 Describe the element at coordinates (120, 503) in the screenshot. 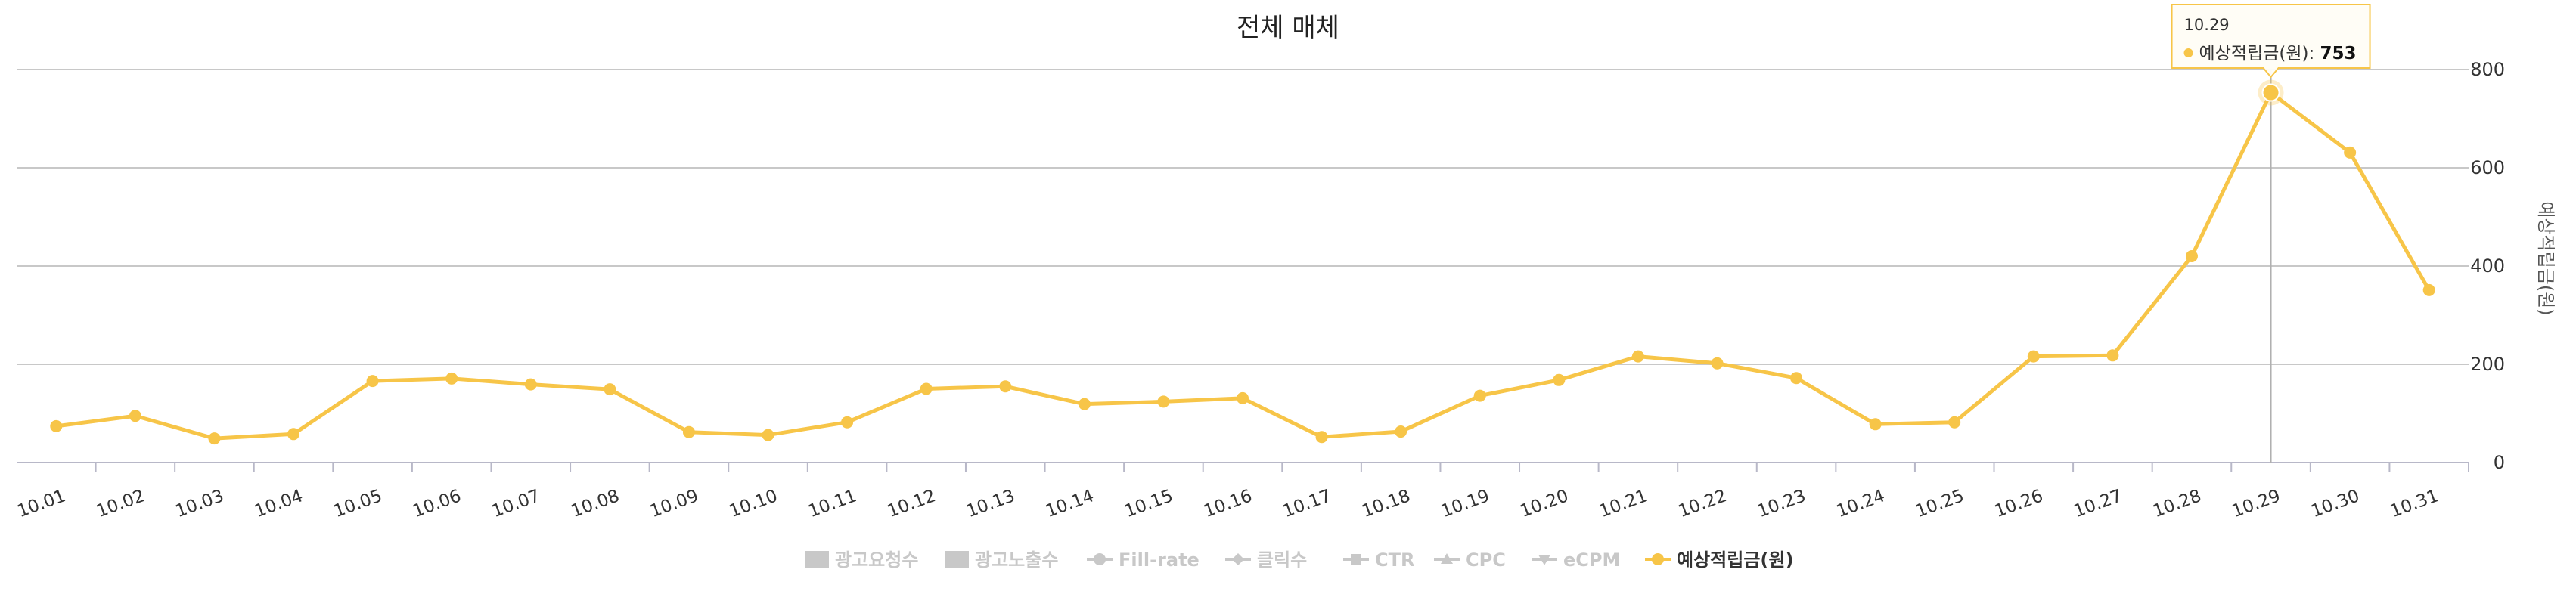

I see `x-tick-label: 10.02` at that location.